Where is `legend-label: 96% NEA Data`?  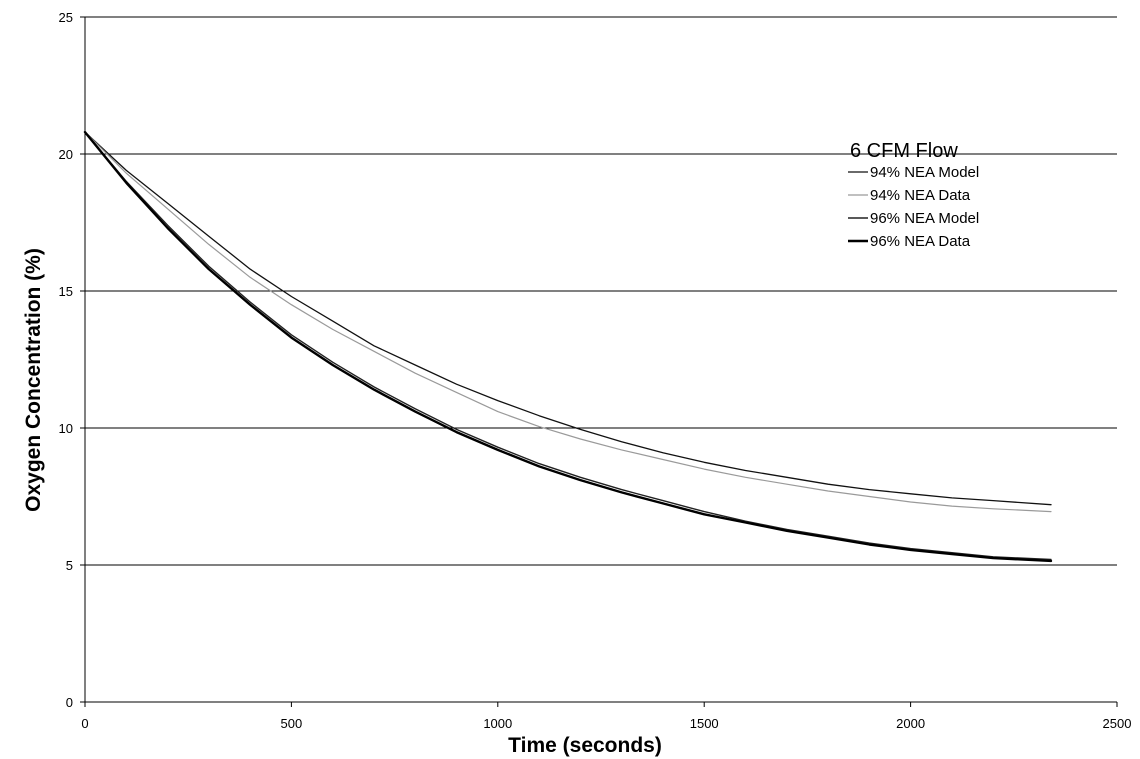
legend-label: 96% NEA Data is located at coordinates (920, 241).